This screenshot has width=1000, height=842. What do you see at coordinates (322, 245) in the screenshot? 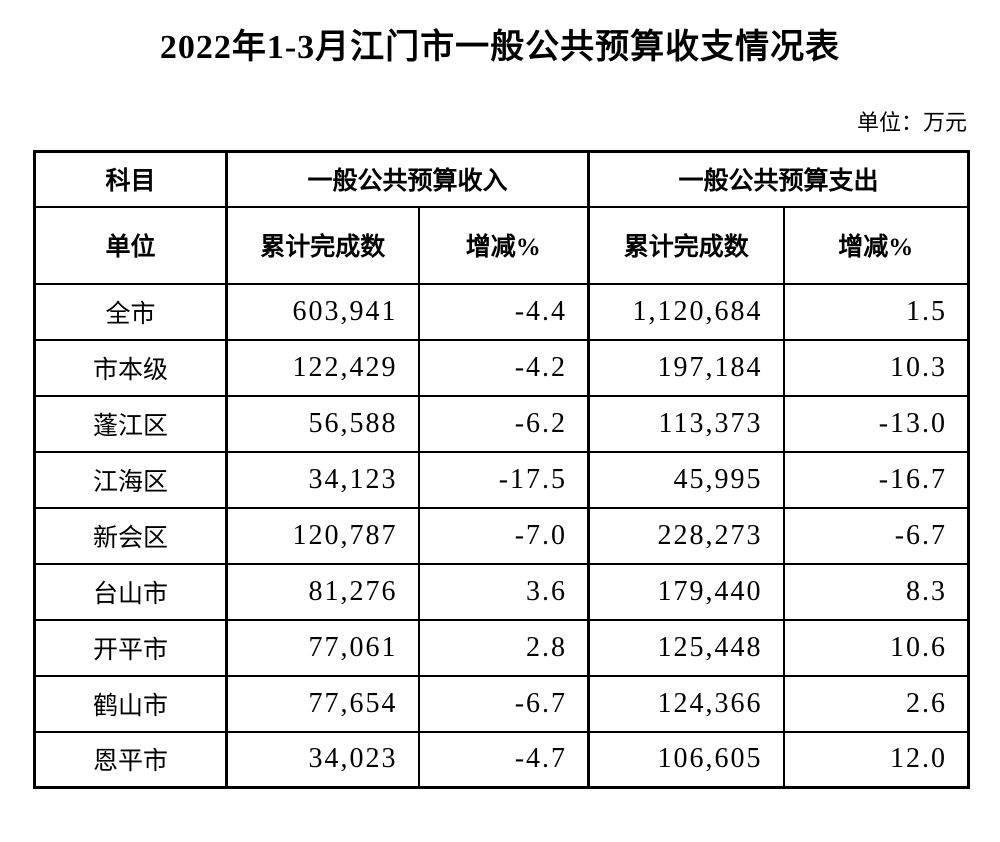
I see `header-income-cumulative: 累计完成数` at bounding box center [322, 245].